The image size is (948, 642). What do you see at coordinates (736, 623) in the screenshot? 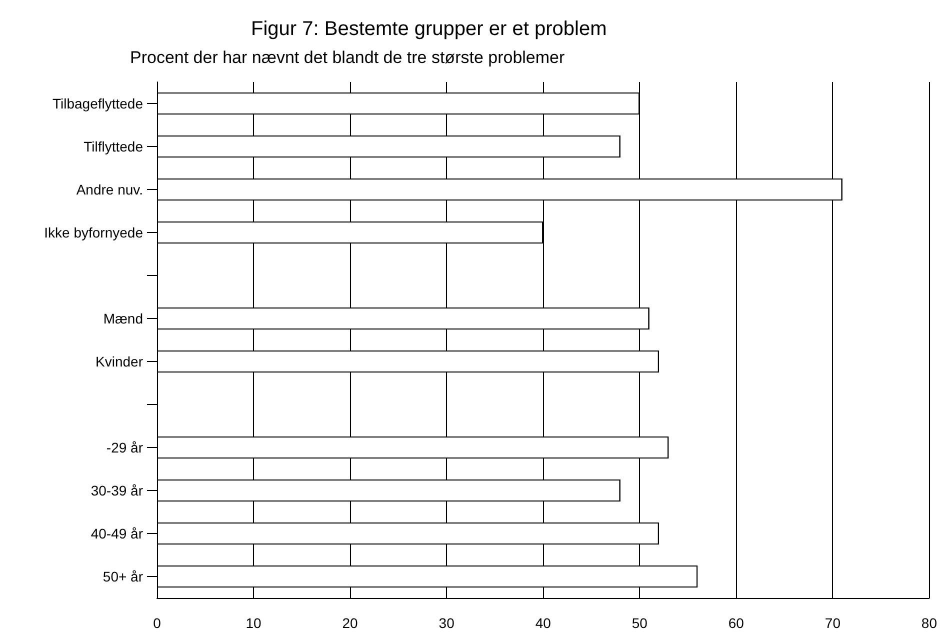
I see `x-tick-label: 60` at bounding box center [736, 623].